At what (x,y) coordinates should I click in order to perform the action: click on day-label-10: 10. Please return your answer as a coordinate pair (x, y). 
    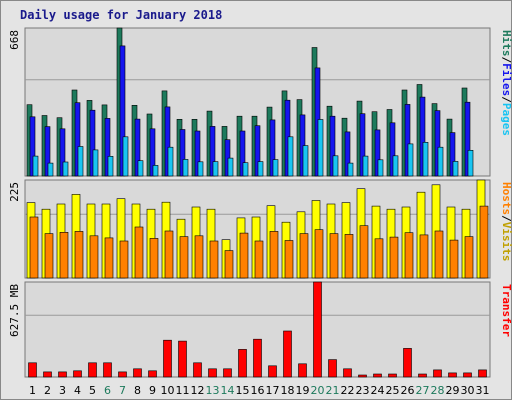
    Looking at the image, I should click on (168, 390).